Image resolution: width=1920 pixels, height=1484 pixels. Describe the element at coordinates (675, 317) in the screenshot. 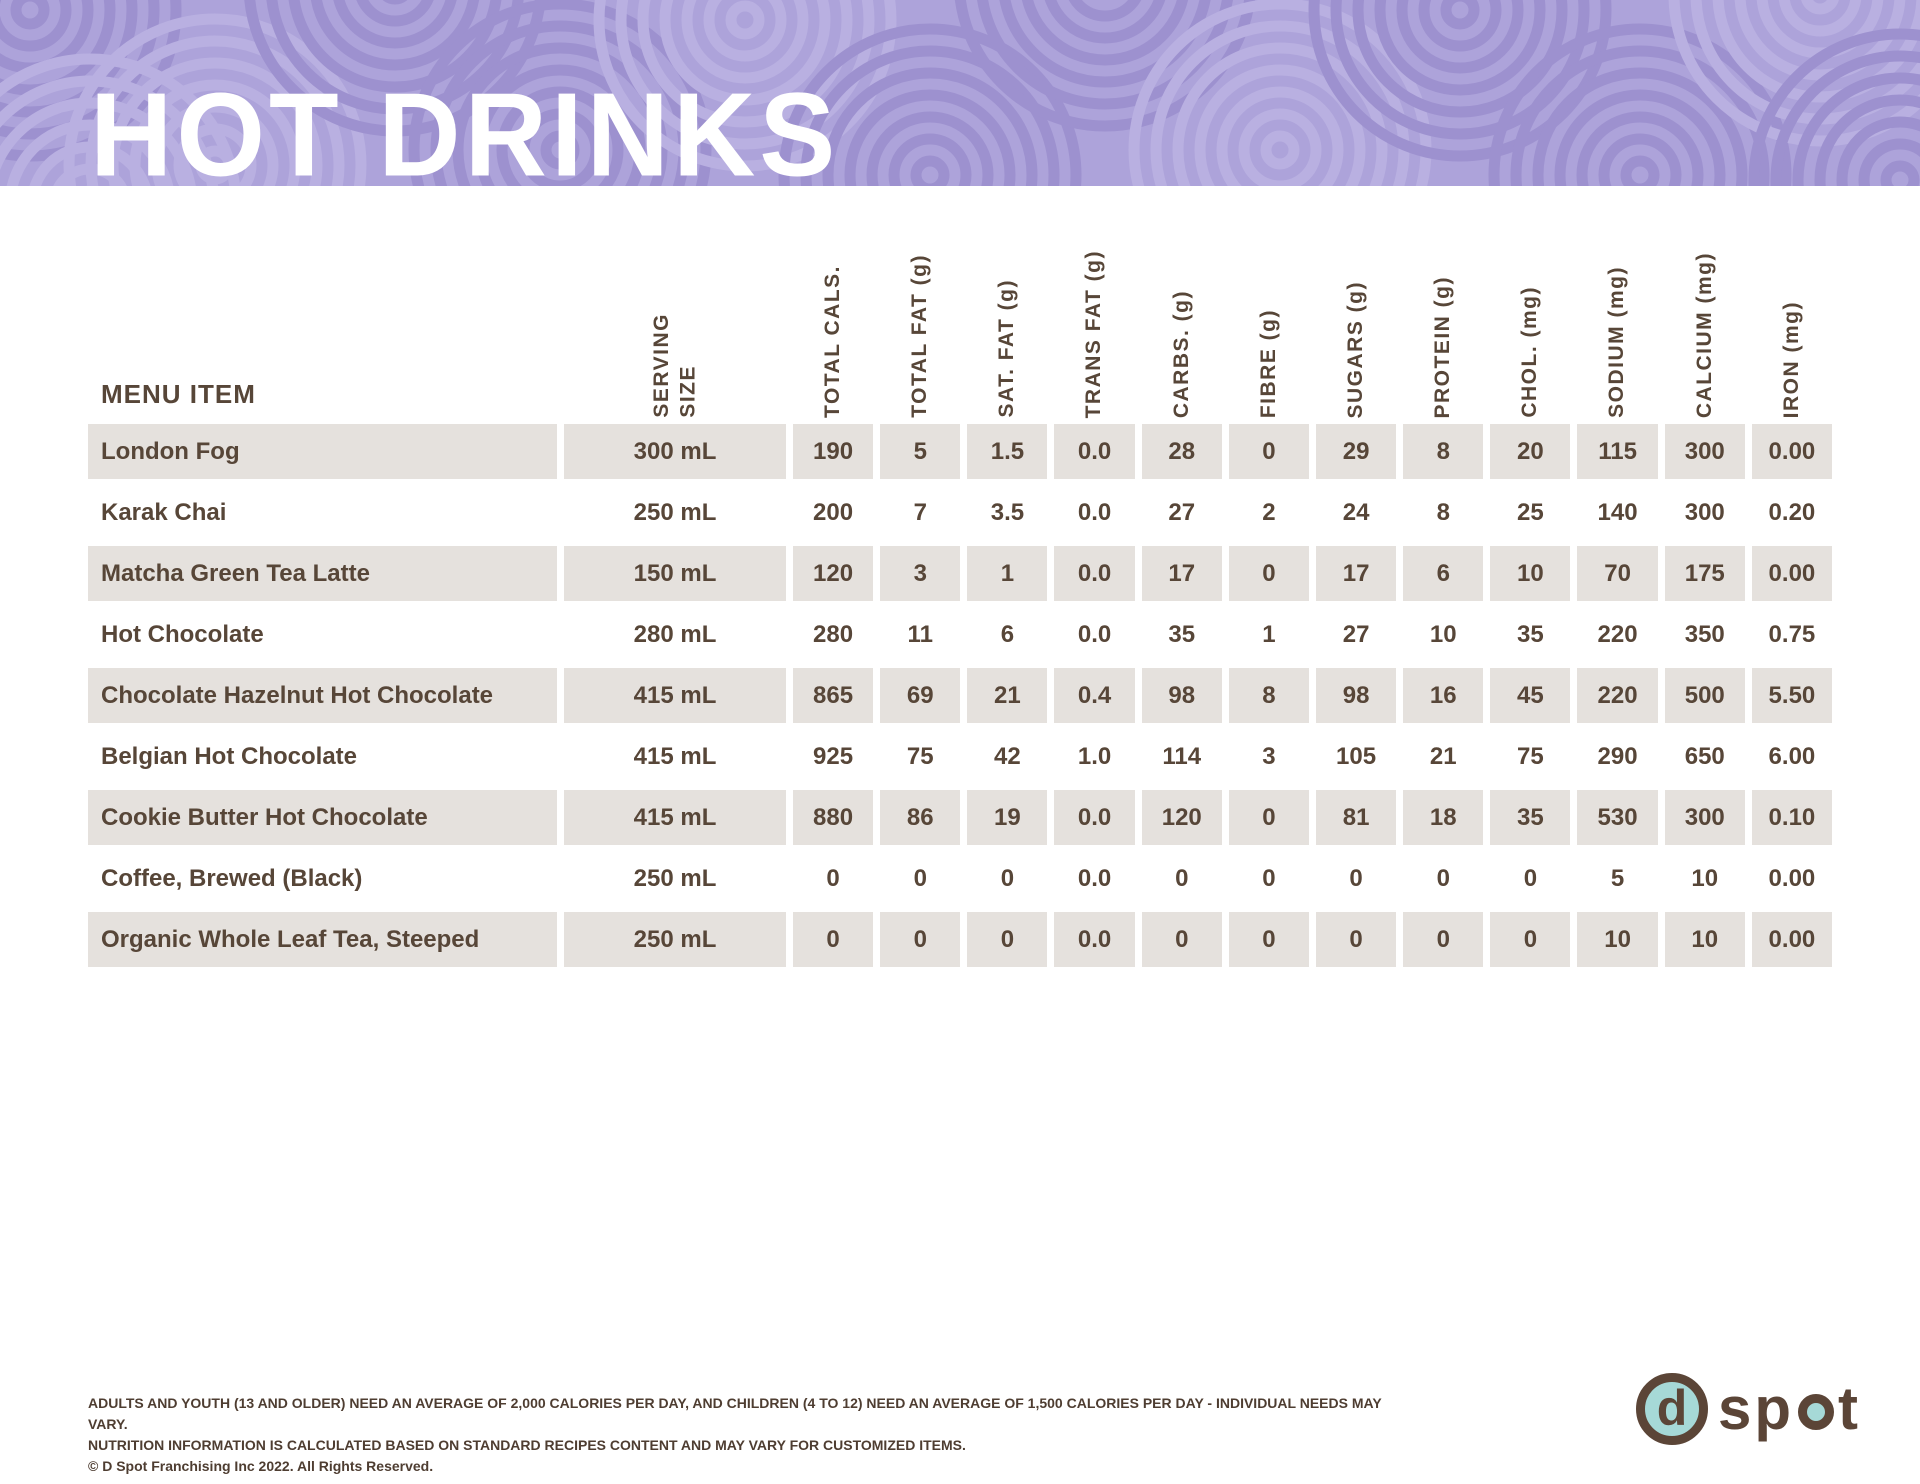

I see `column-header-serving-size: SERVING SIZE` at that location.